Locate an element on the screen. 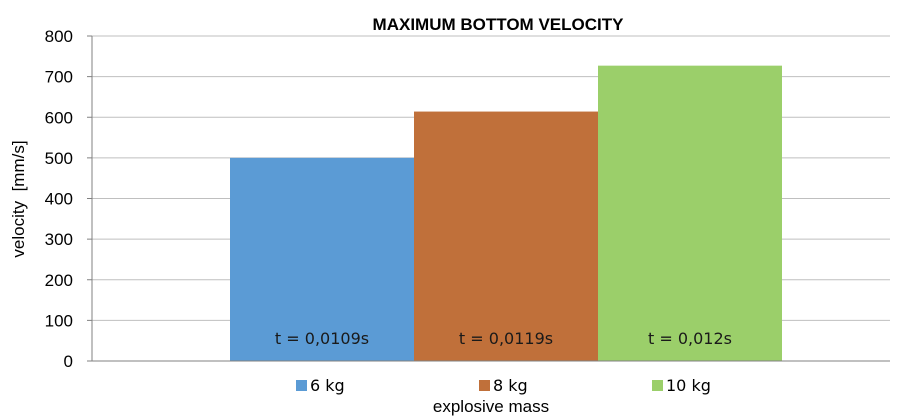 This screenshot has width=906, height=419. y-tick-label: 500 is located at coordinates (59, 158).